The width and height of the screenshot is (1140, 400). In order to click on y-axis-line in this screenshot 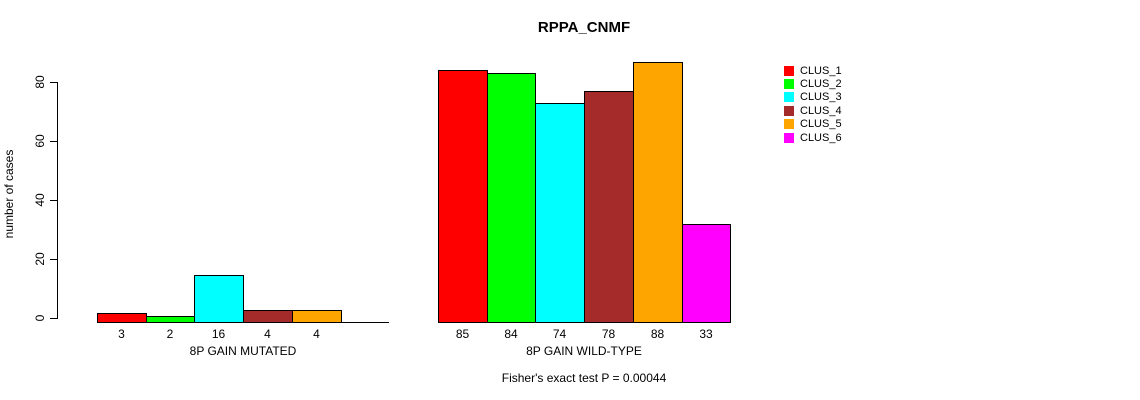, I will do `click(57, 200)`.